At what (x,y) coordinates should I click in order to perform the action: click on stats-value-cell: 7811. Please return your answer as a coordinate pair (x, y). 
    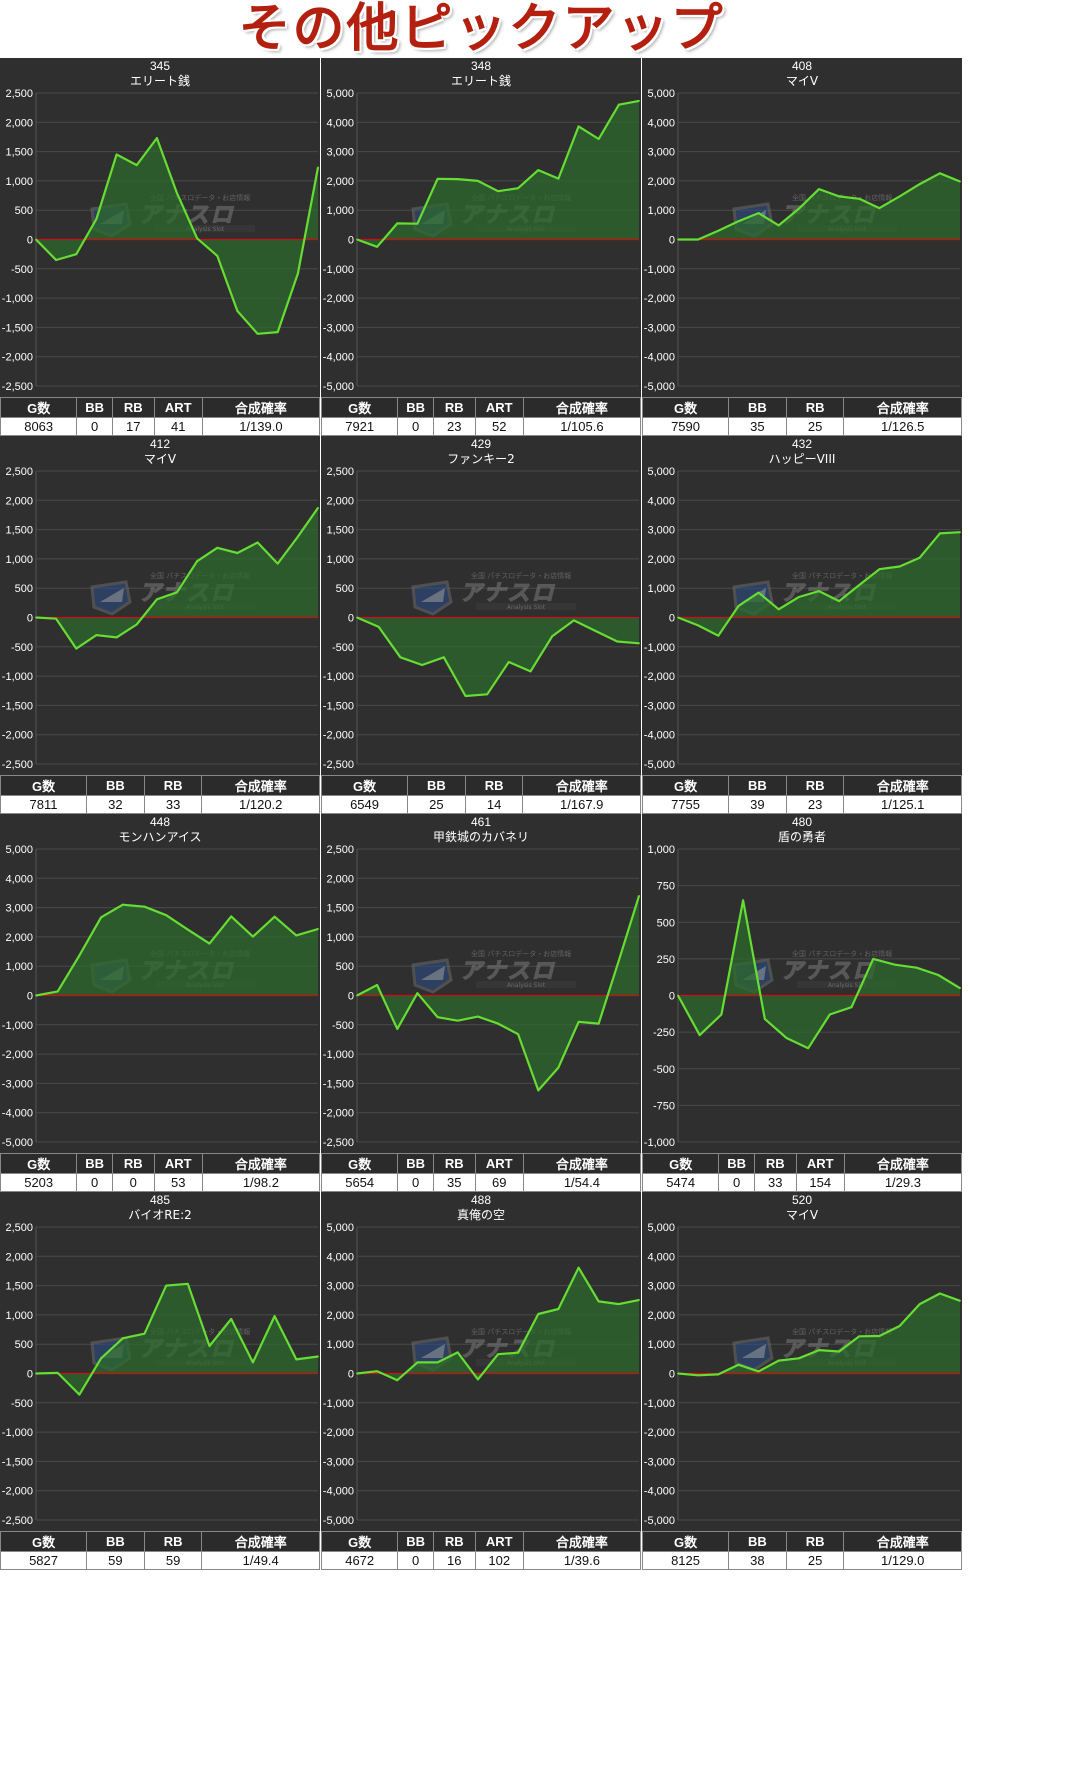
    Looking at the image, I should click on (44, 804).